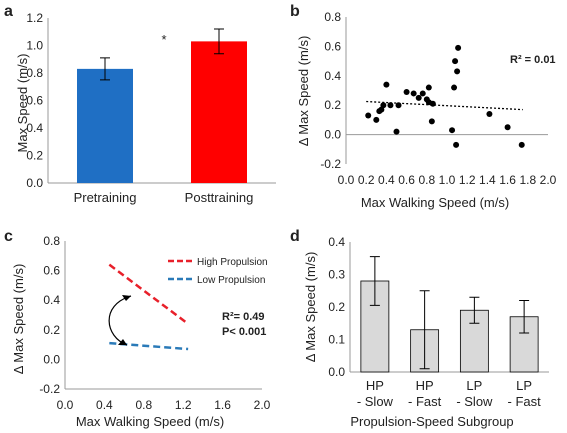 The height and width of the screenshot is (433, 567). What do you see at coordinates (336, 275) in the screenshot?
I see `y-tick-label: 0.3` at bounding box center [336, 275].